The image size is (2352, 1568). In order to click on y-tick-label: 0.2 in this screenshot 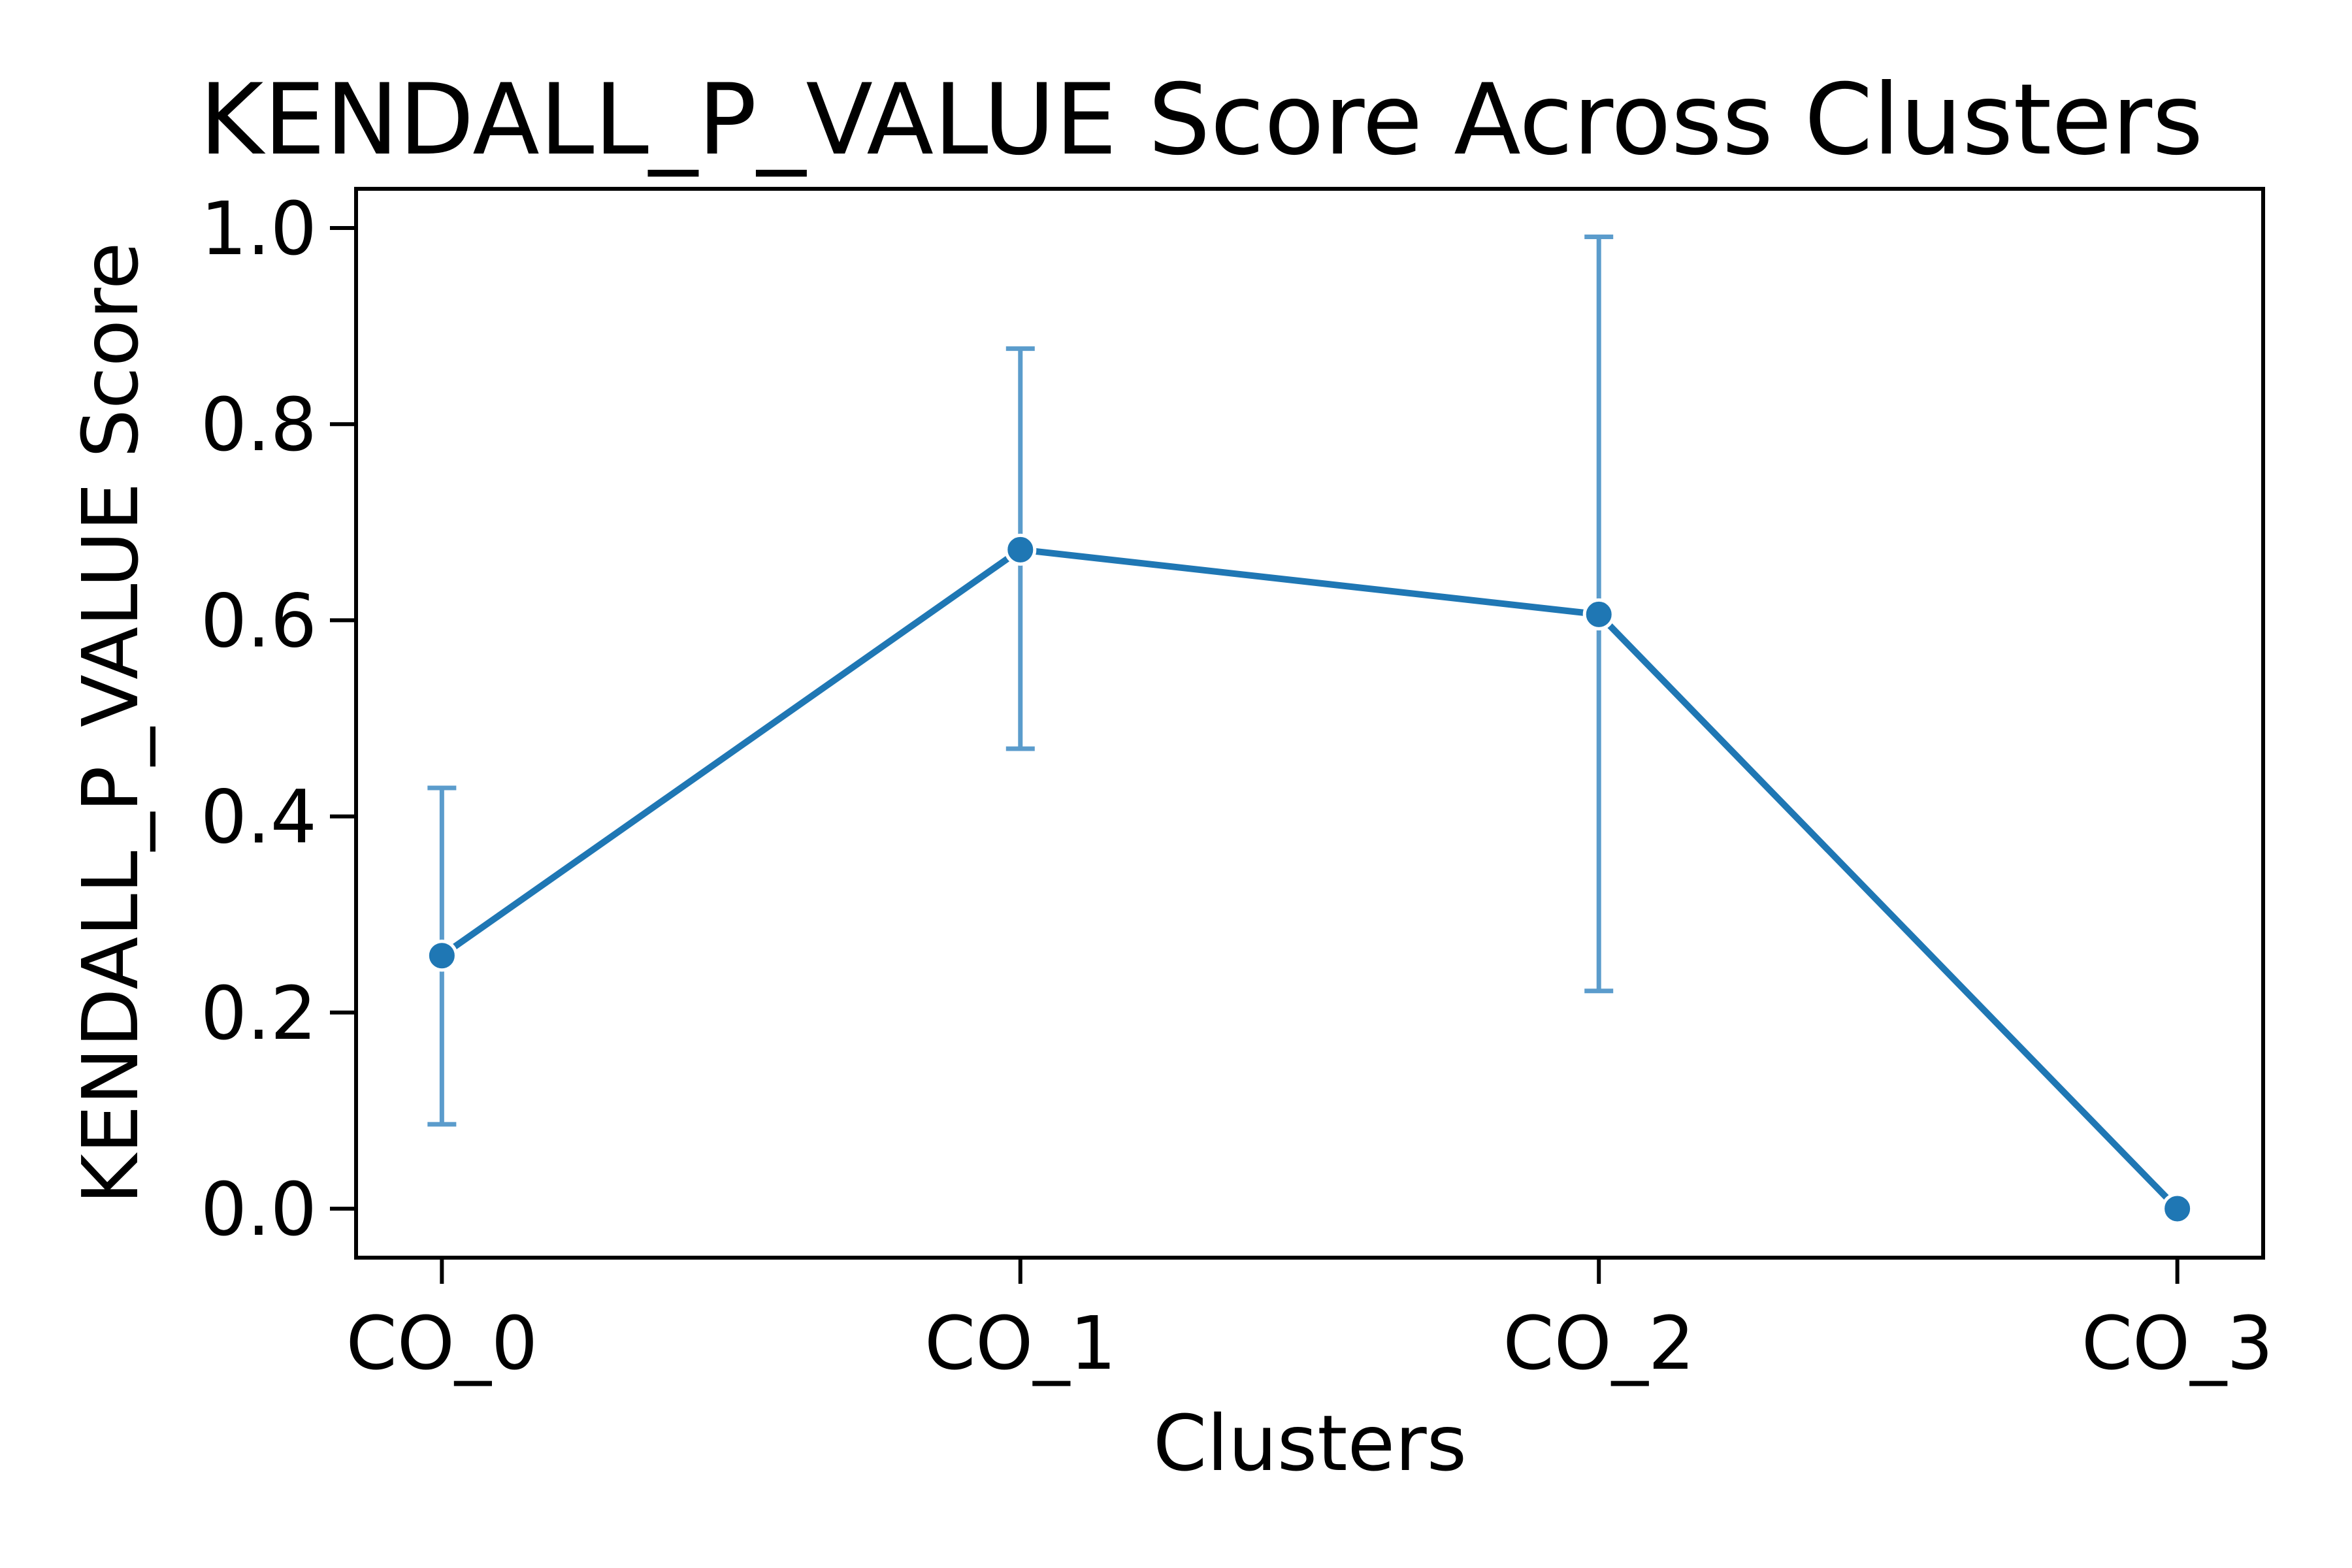, I will do `click(259, 1014)`.